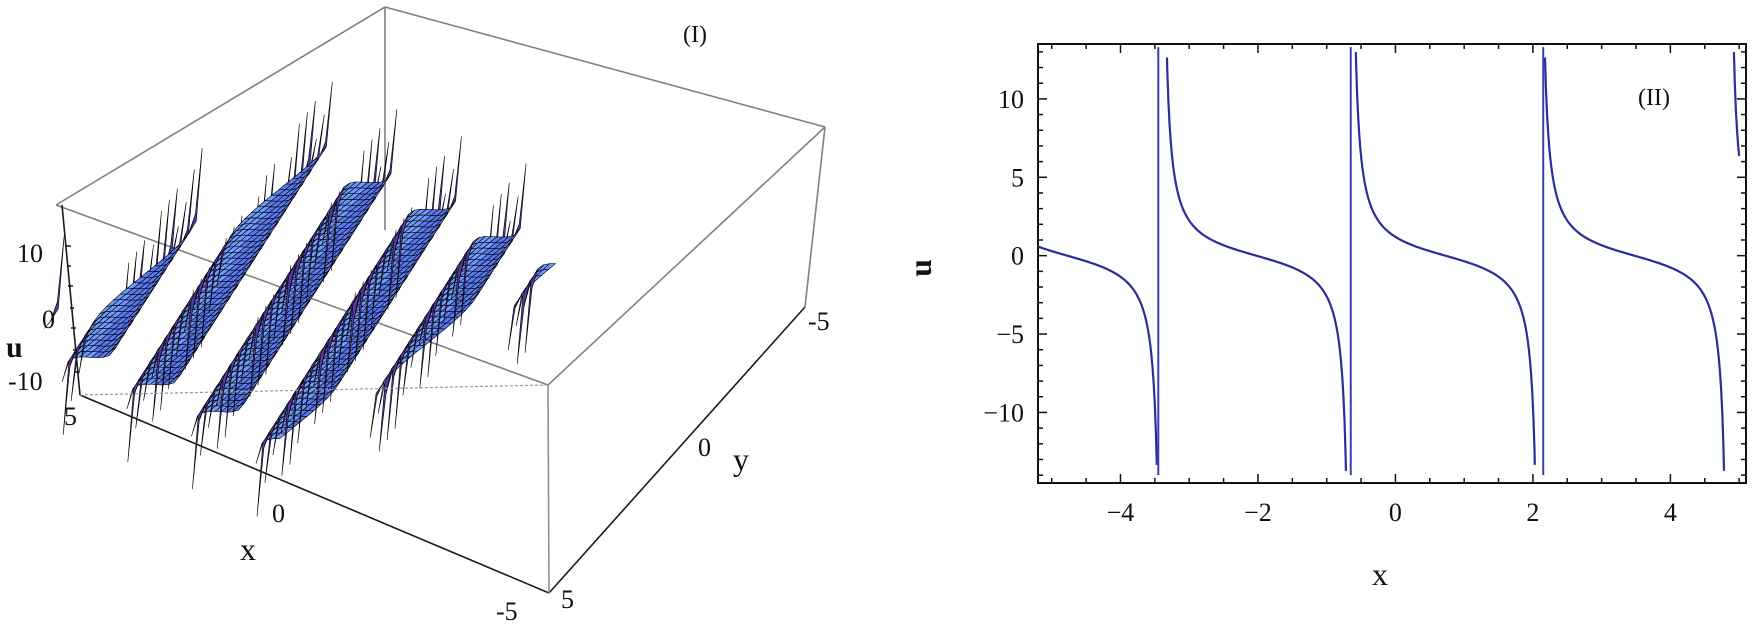  Describe the element at coordinates (1011, 99) in the screenshot. I see `svg-text: 10` at that location.